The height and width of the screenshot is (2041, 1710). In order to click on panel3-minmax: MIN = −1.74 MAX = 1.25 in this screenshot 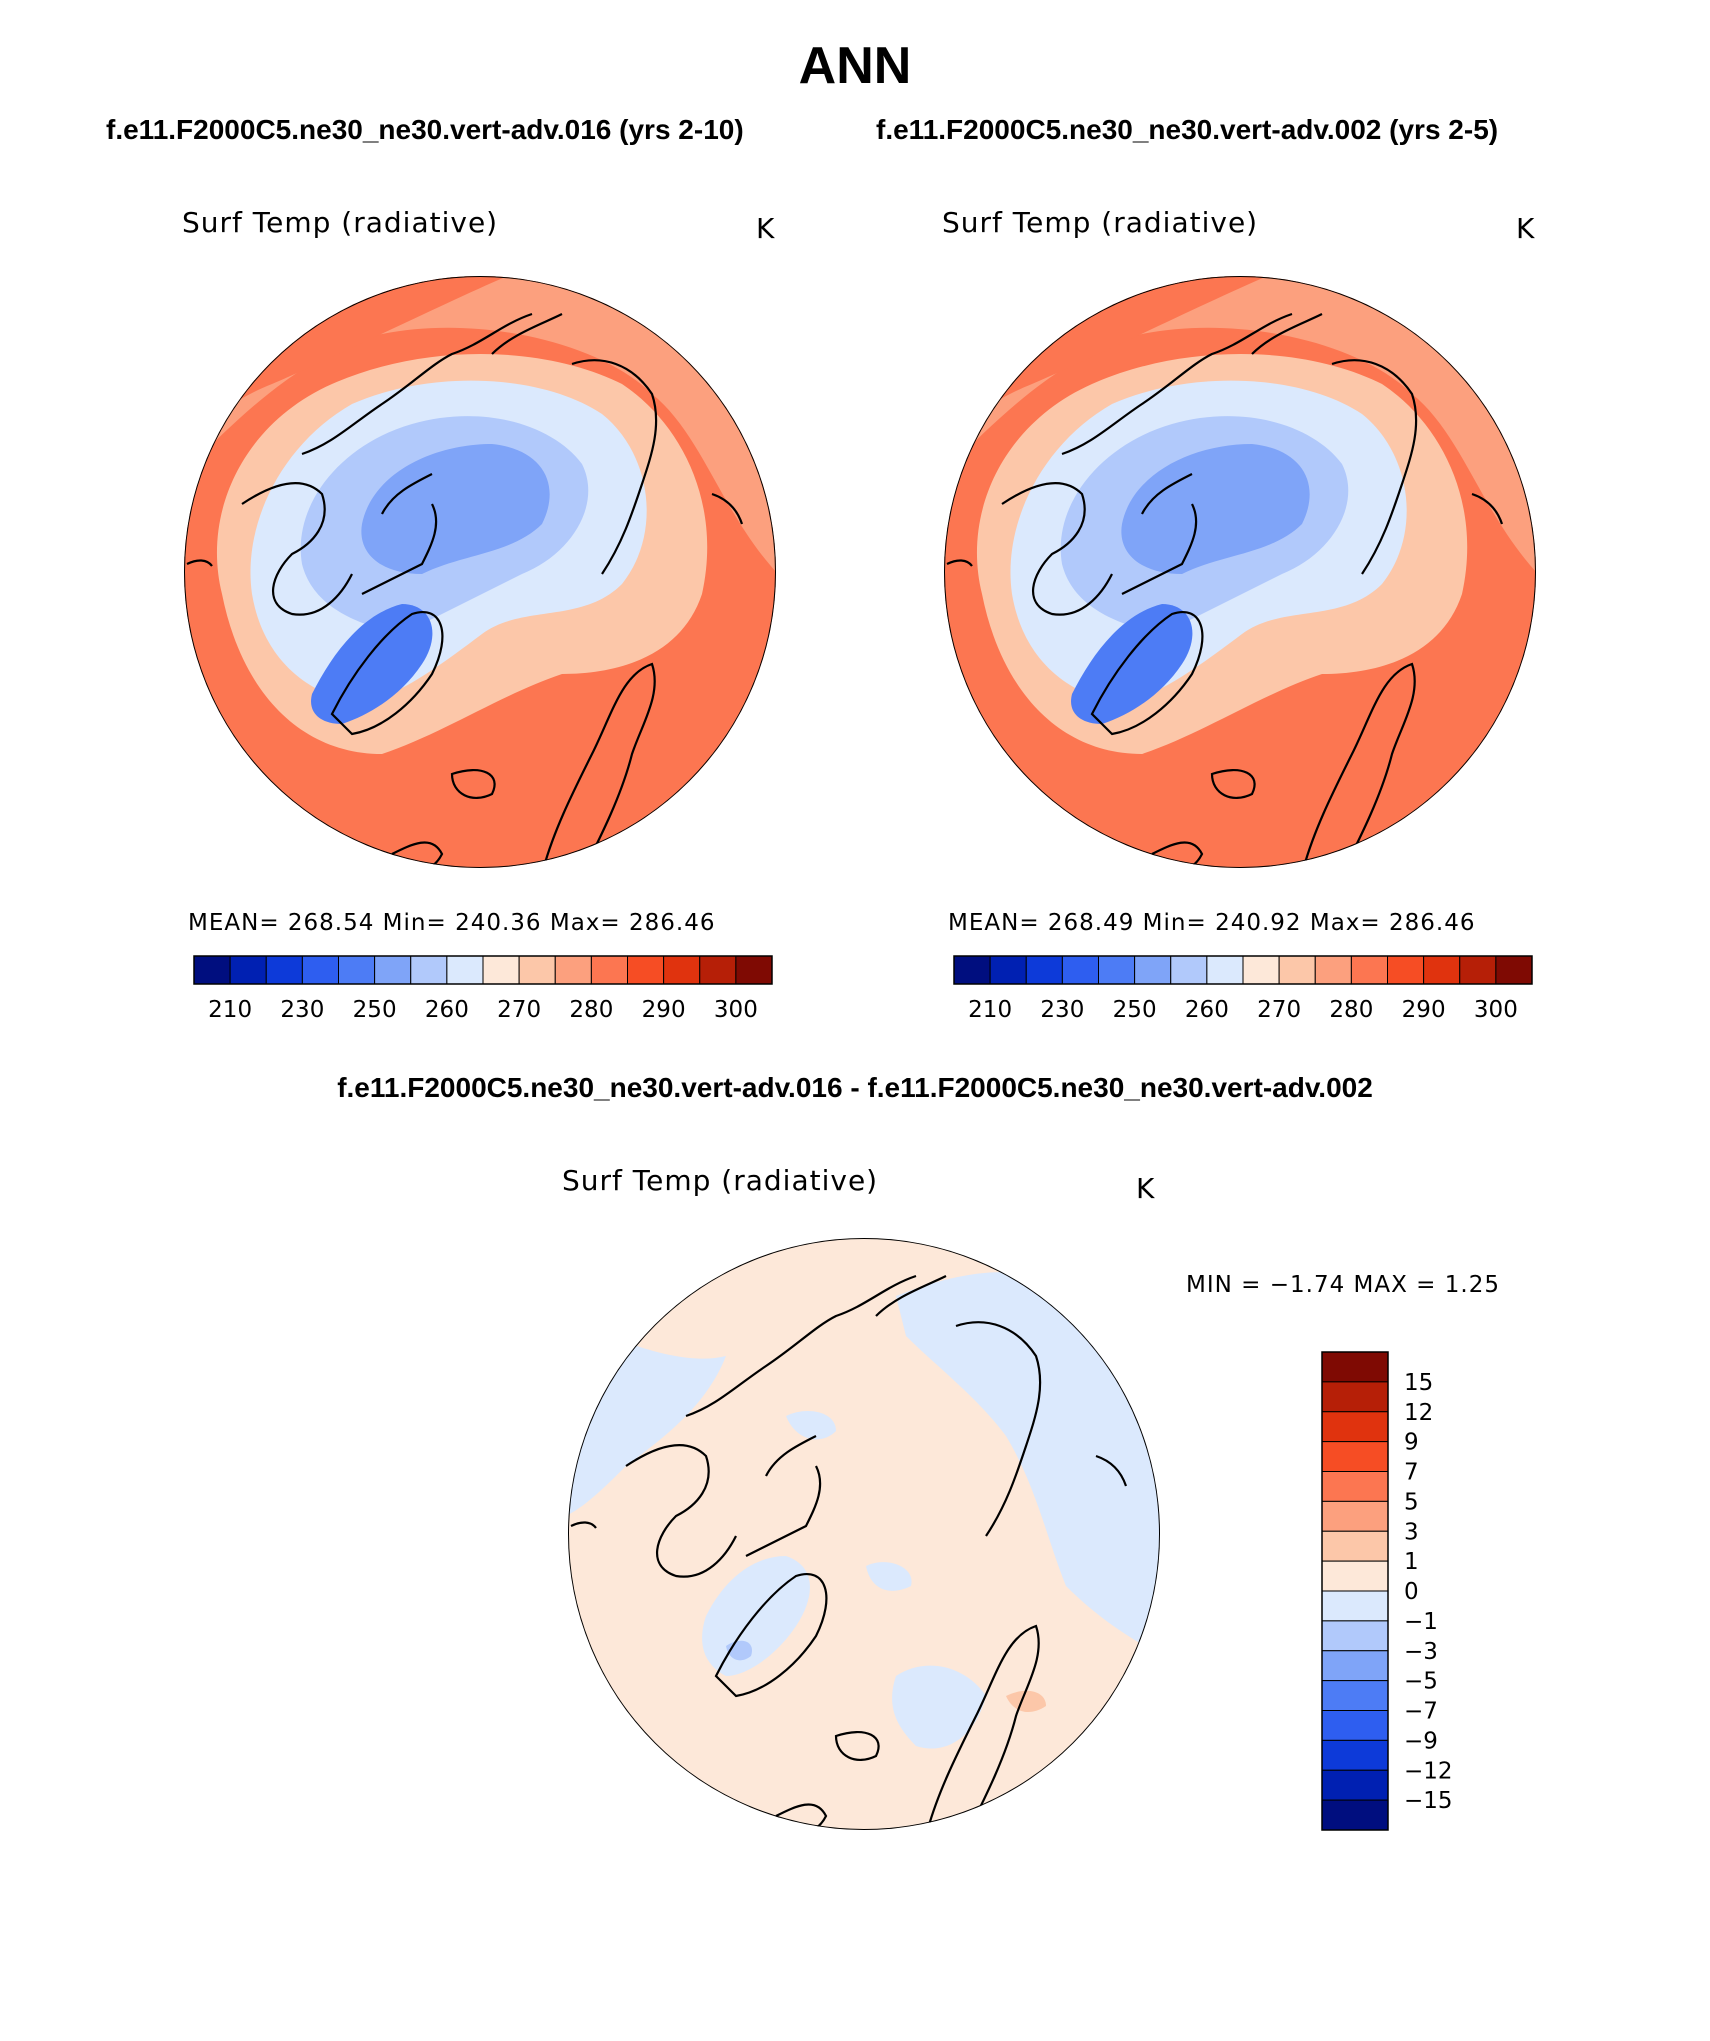, I will do `click(1343, 1285)`.